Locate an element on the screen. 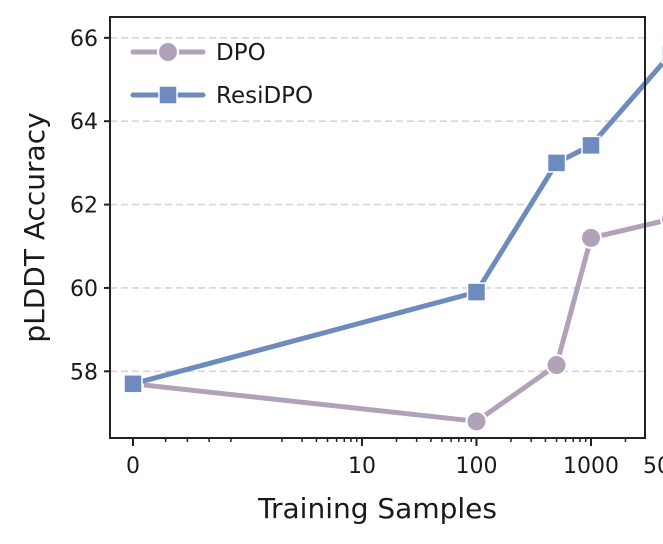  y-tick-label-60: 60 is located at coordinates (84, 289).